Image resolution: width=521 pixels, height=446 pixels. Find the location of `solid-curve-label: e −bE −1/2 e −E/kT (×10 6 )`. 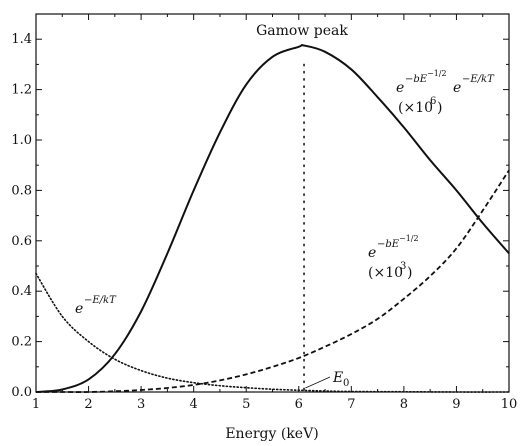

solid-curve-label: e −bE −1/2 e −E/kT (×10 6 ) is located at coordinates (445, 92).